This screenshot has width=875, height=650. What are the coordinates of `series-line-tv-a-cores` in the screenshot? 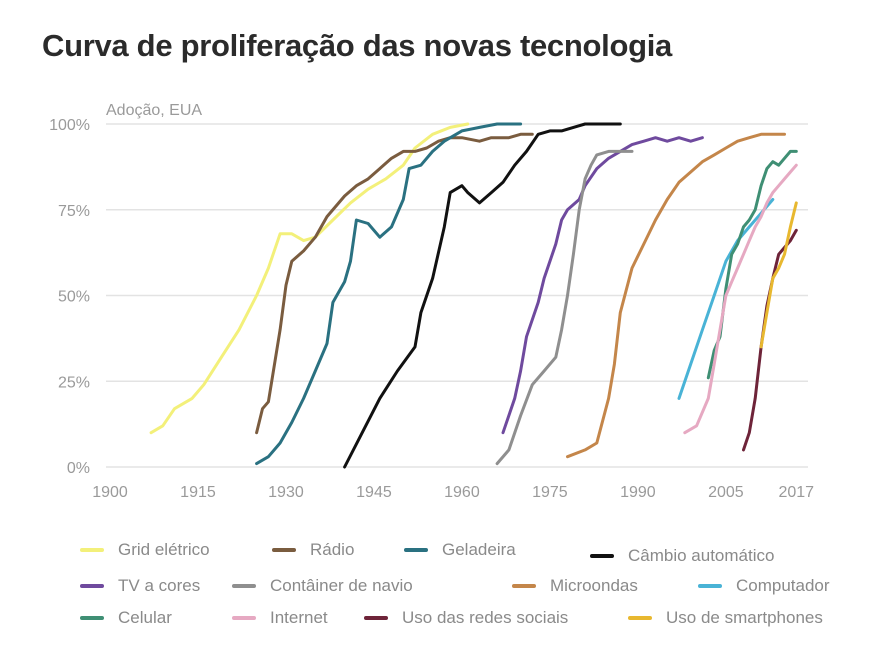 It's located at (602, 285).